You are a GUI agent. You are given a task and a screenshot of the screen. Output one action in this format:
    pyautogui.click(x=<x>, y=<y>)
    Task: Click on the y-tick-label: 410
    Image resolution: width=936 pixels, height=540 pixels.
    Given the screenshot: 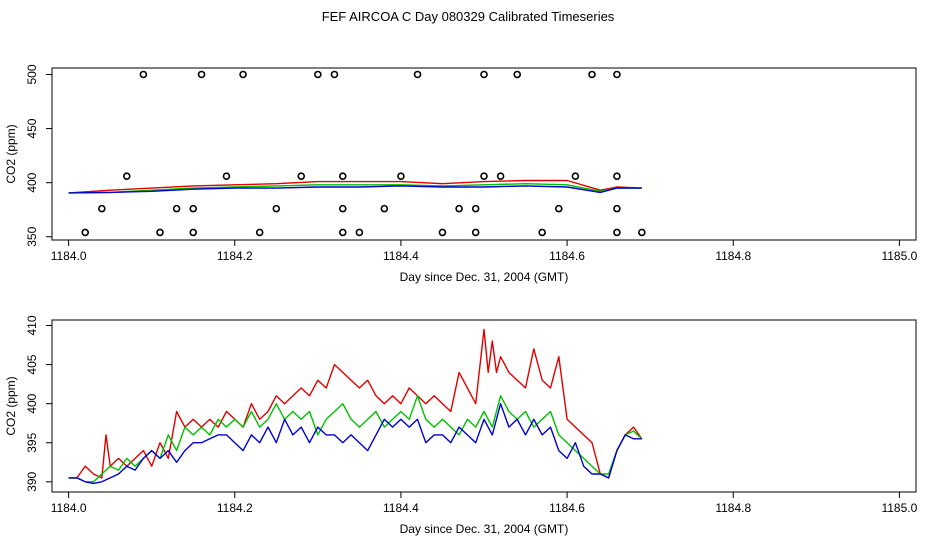 What is the action you would take?
    pyautogui.click(x=32, y=325)
    